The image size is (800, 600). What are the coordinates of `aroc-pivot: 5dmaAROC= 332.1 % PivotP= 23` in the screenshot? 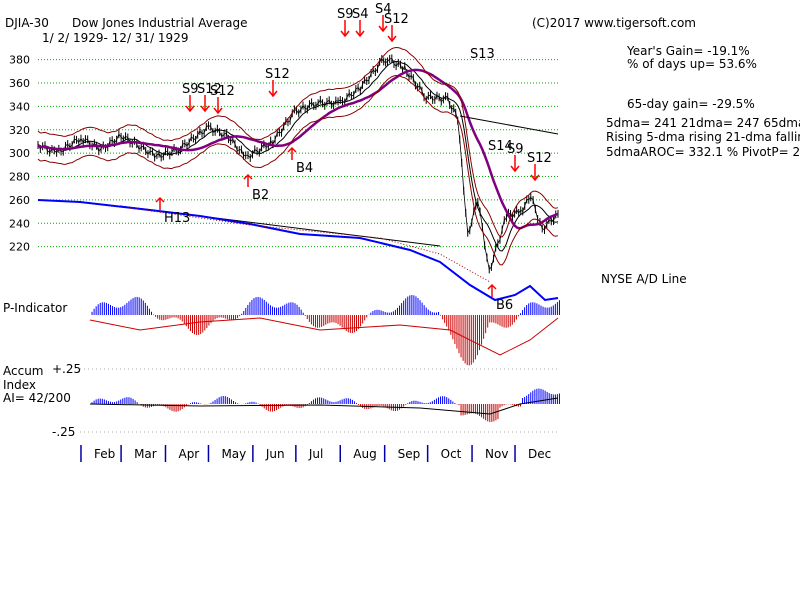 It's located at (703, 152).